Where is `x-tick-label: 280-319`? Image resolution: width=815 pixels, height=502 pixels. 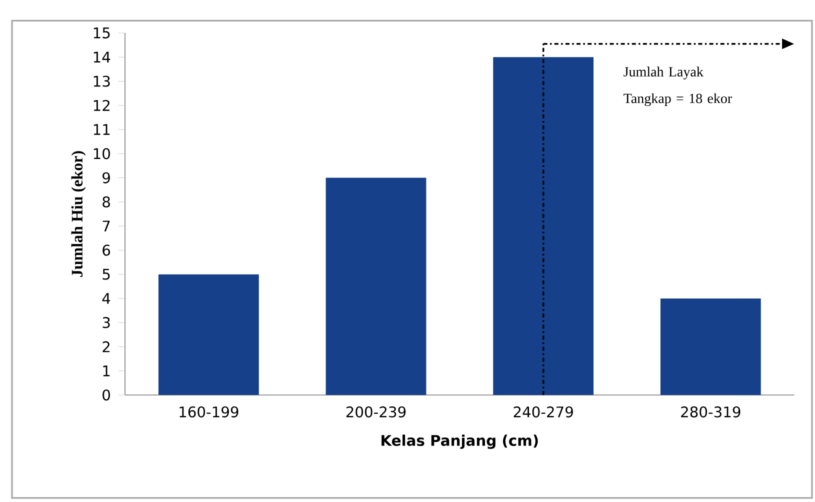 x-tick-label: 280-319 is located at coordinates (710, 412).